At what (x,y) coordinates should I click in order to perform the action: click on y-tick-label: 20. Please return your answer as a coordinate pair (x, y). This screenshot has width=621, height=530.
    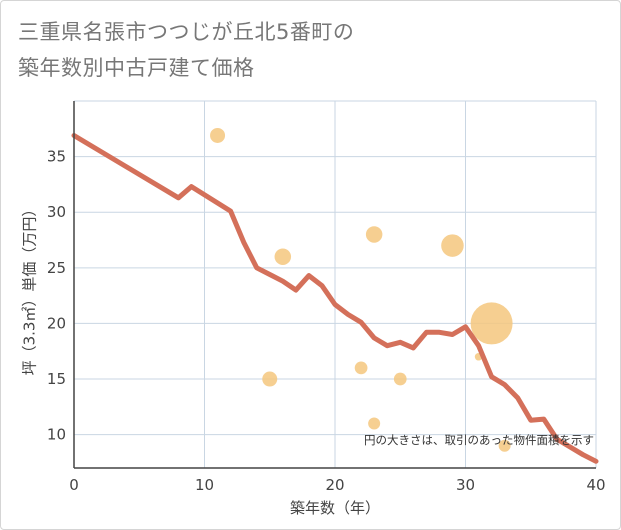
    Looking at the image, I should click on (56, 323).